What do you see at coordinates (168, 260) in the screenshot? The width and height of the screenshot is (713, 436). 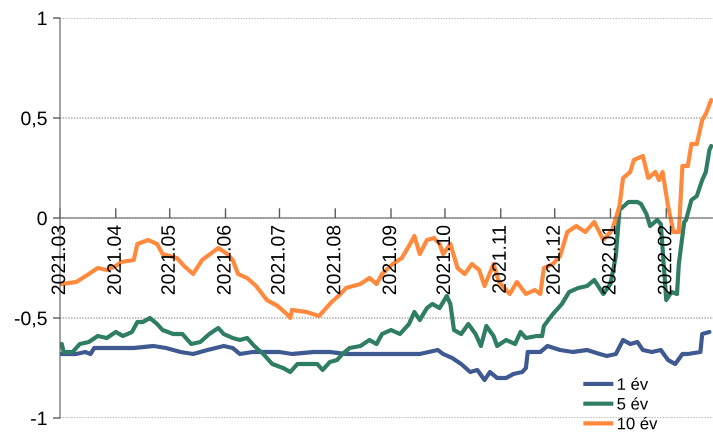 I see `x-tick-label: 2021.05` at bounding box center [168, 260].